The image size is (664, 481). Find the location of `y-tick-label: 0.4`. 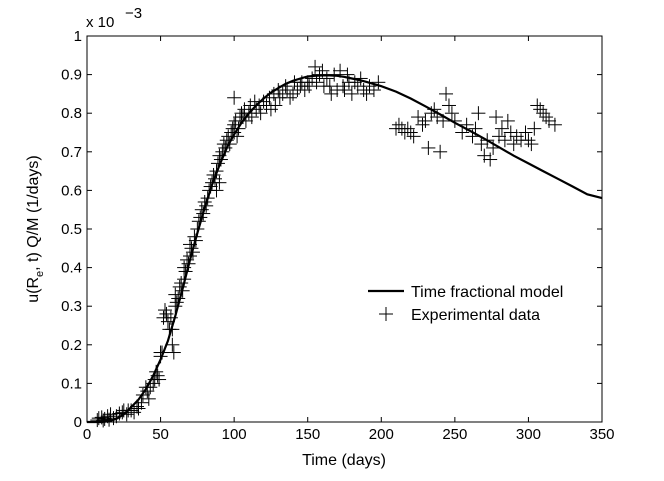

y-tick-label: 0.4 is located at coordinates (71, 268).